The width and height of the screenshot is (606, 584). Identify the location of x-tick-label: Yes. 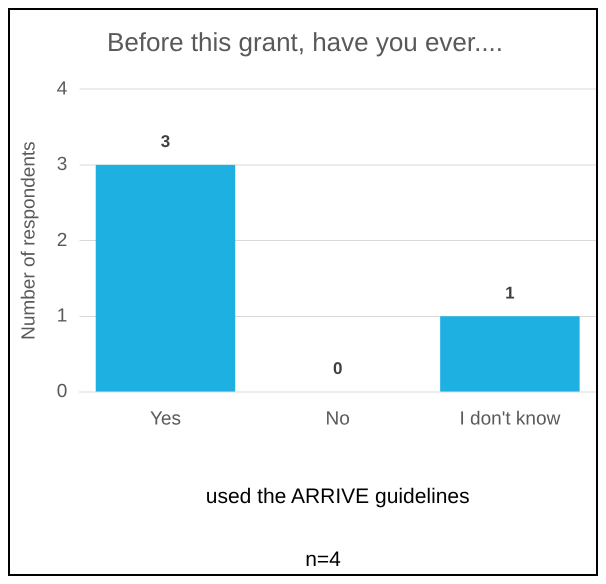
(165, 419).